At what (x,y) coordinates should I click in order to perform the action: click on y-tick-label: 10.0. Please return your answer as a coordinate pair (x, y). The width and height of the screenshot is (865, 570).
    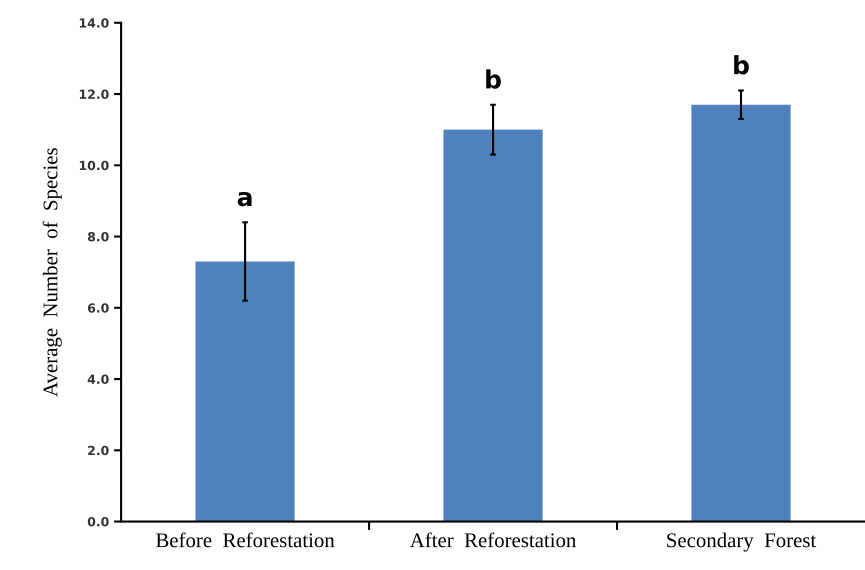
    Looking at the image, I should click on (94, 165).